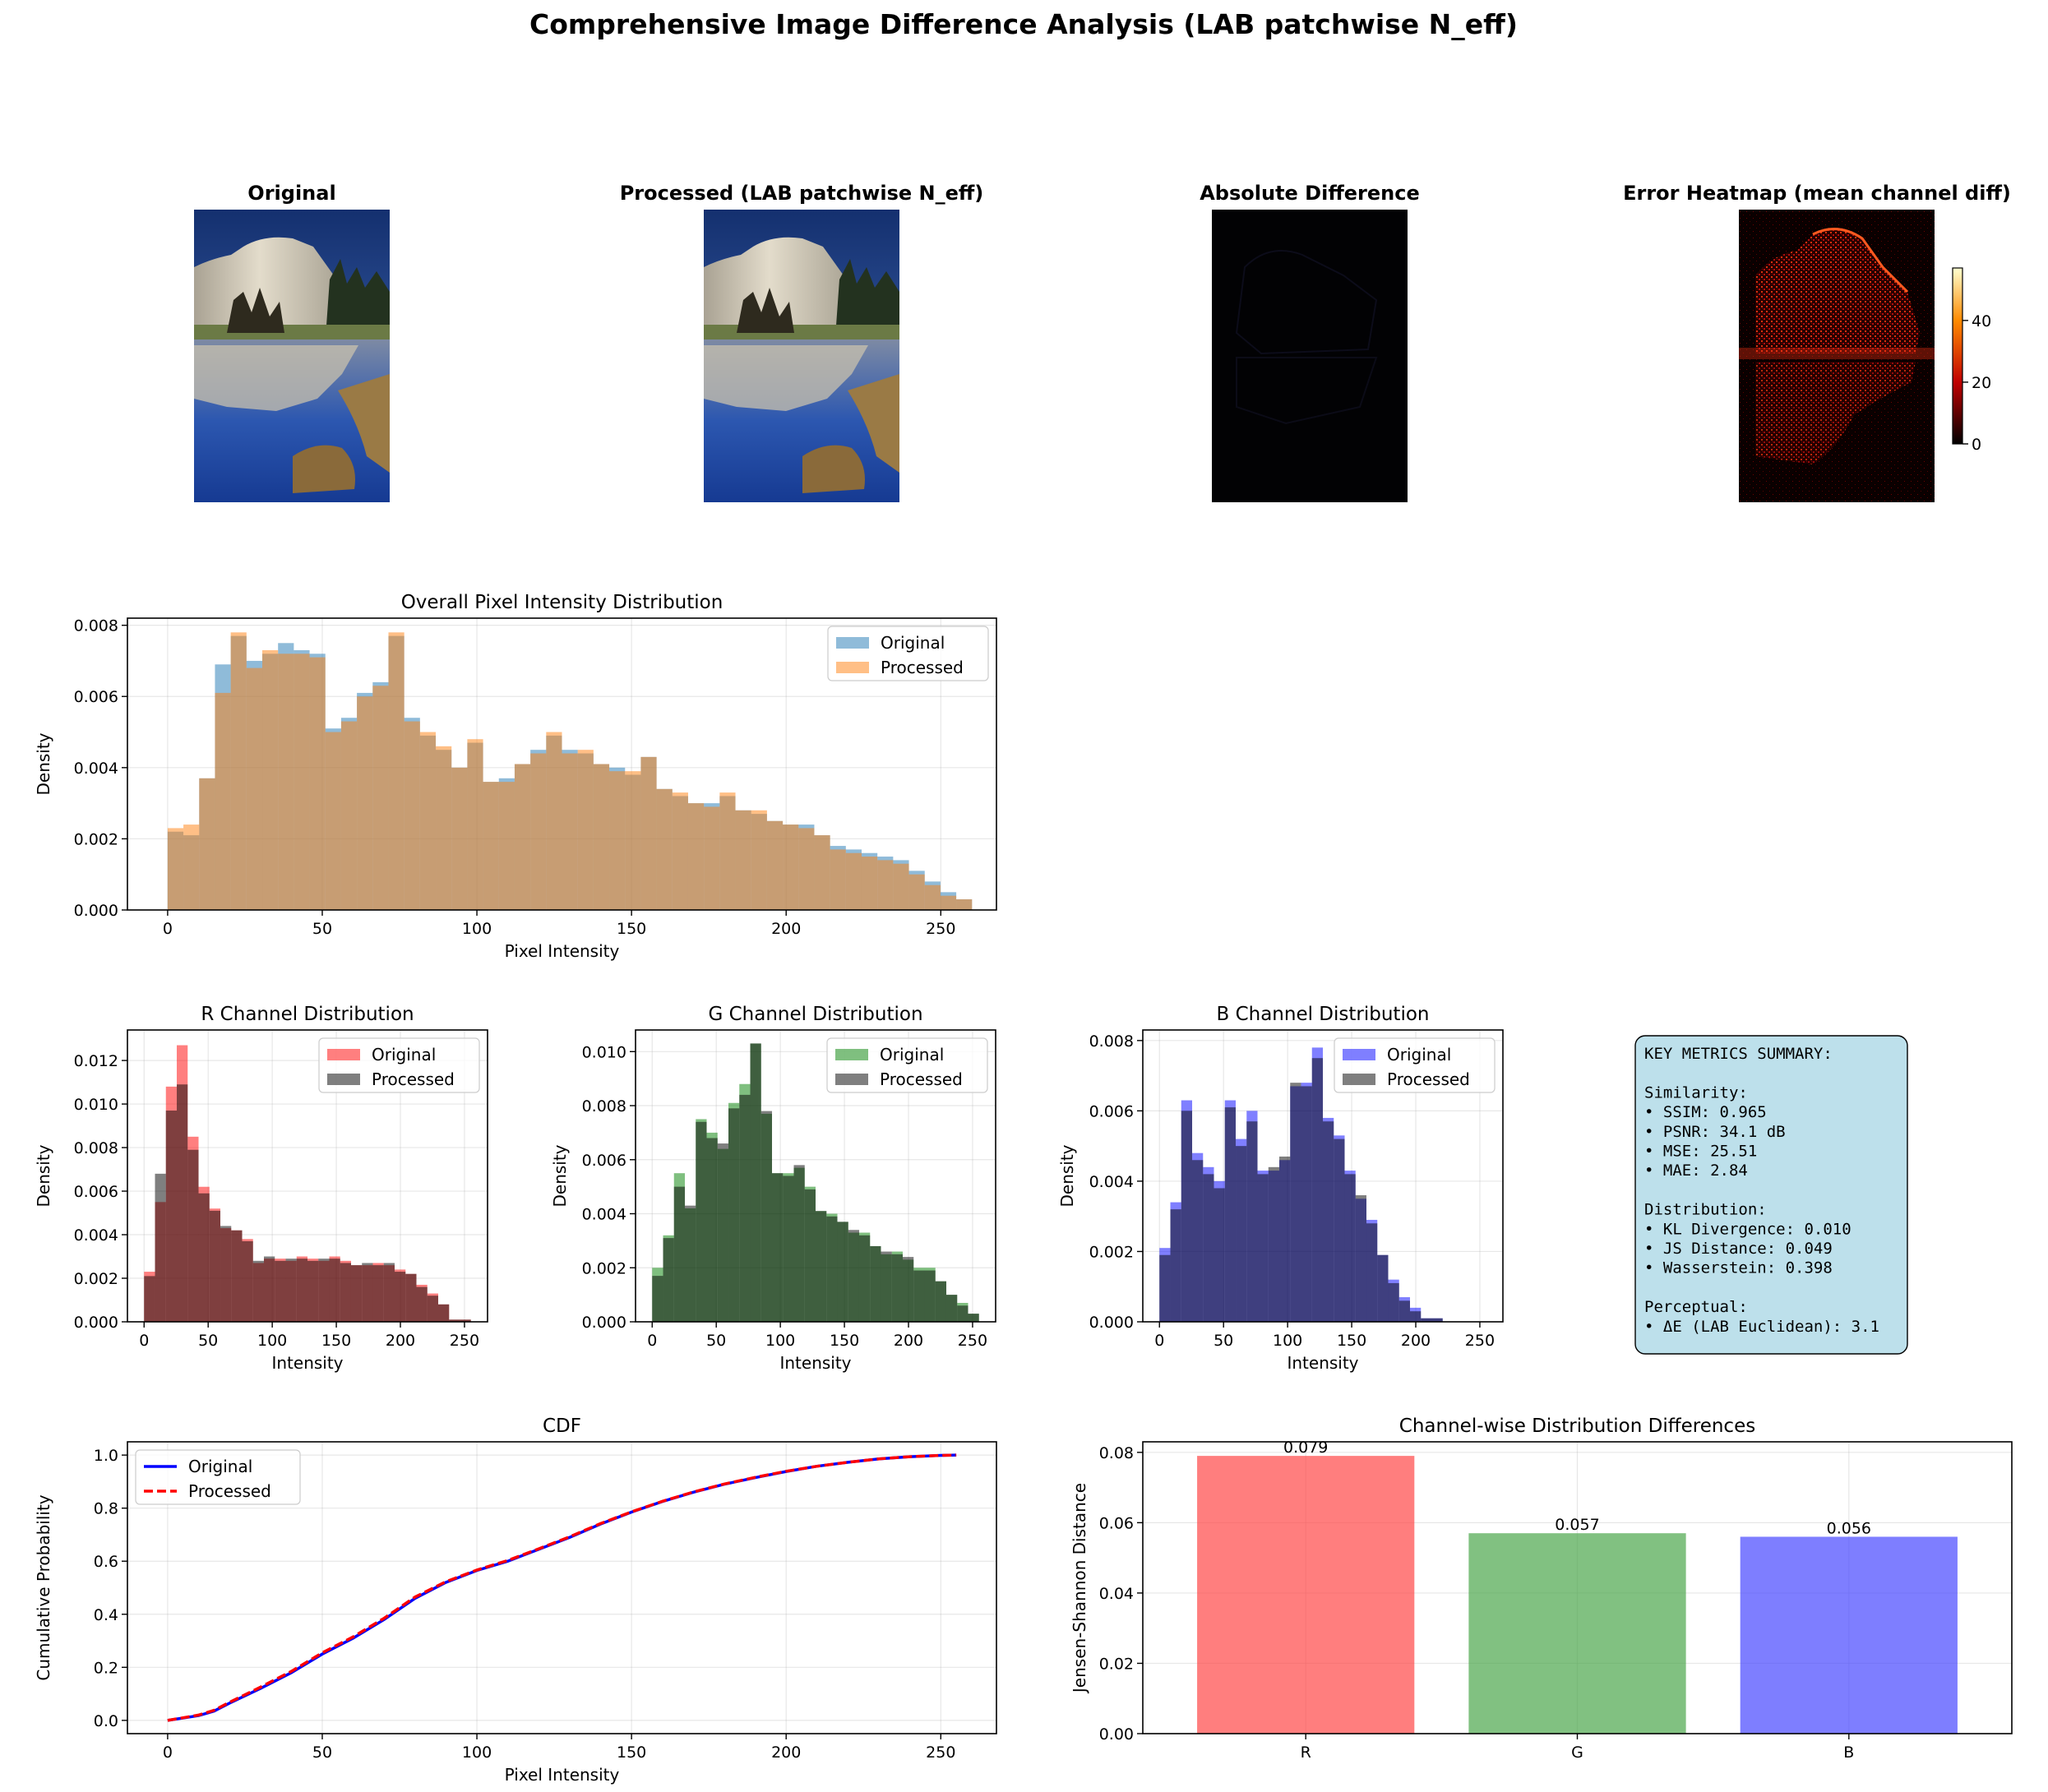 This screenshot has width=2048, height=1792. What do you see at coordinates (1981, 321) in the screenshot?
I see `colorbar-tick-label: 40` at bounding box center [1981, 321].